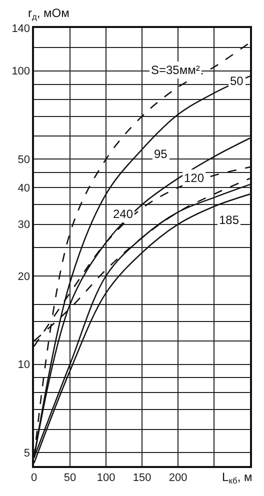  What do you see at coordinates (229, 220) in the screenshot?
I see `annotation: 185` at bounding box center [229, 220].